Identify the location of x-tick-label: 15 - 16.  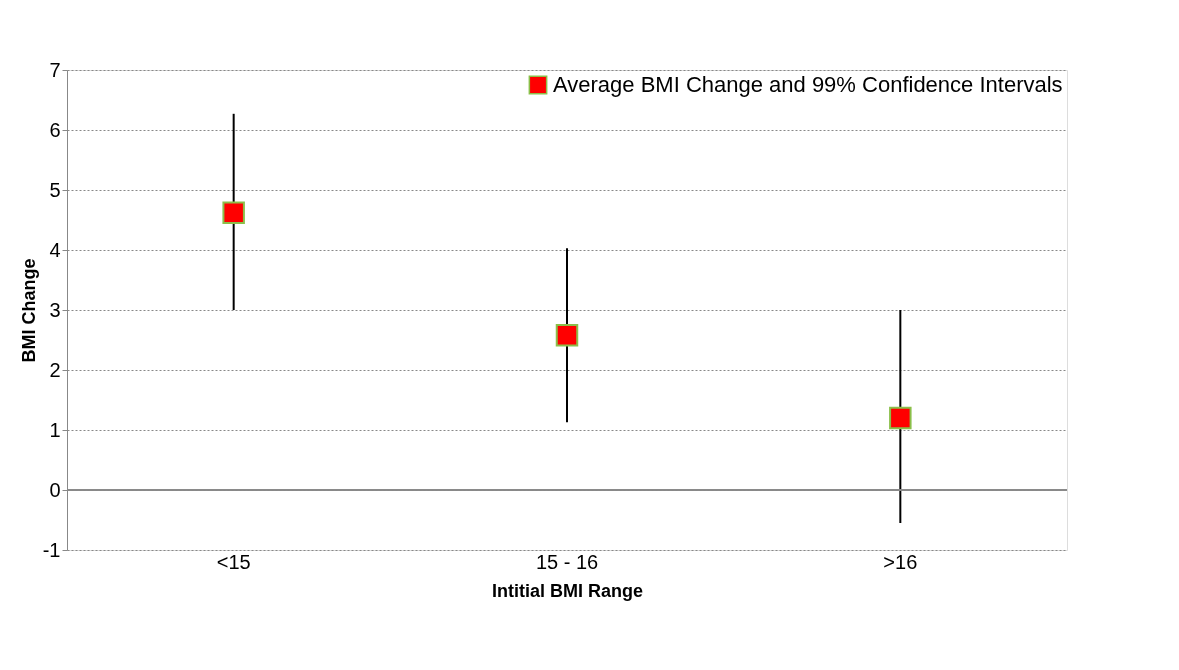
(567, 561).